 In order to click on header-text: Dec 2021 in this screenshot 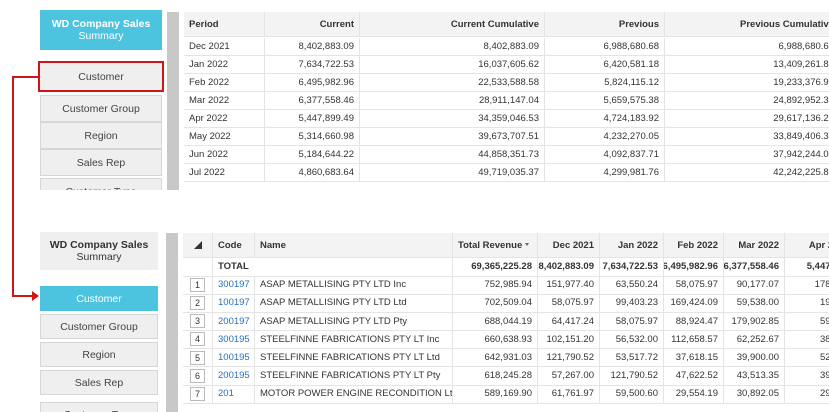, I will do `click(573, 245)`.